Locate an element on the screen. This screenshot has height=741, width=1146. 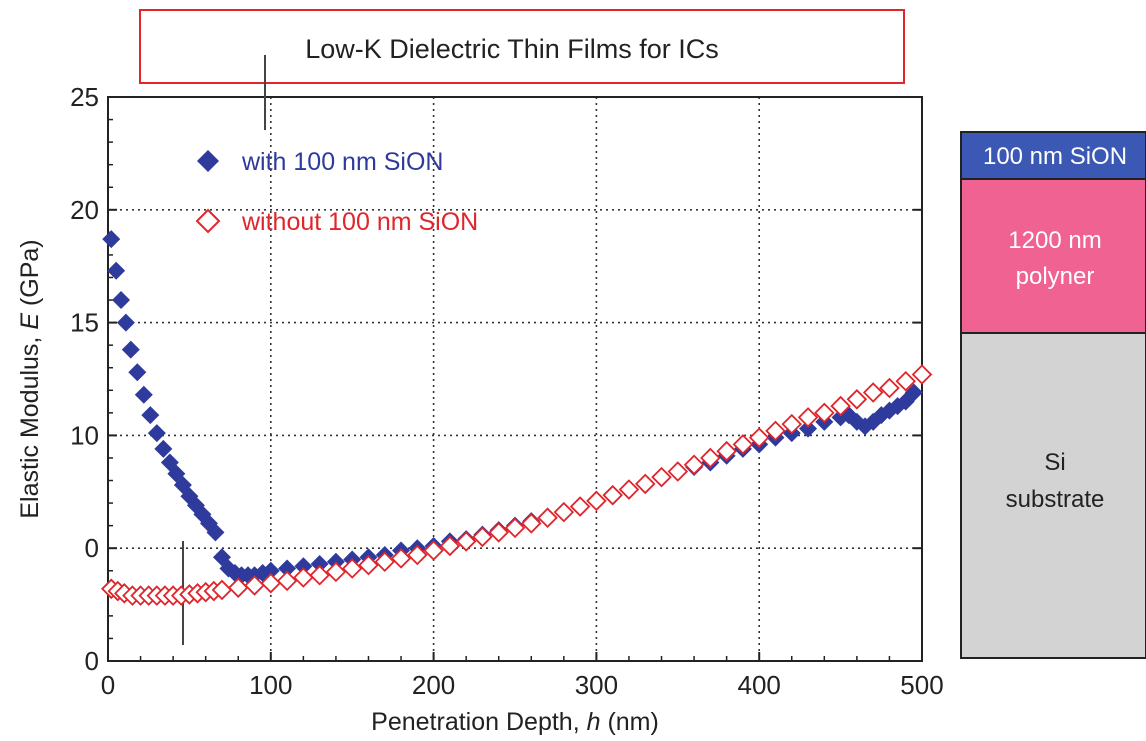
substrate-layer is located at coordinates (1053, 495).